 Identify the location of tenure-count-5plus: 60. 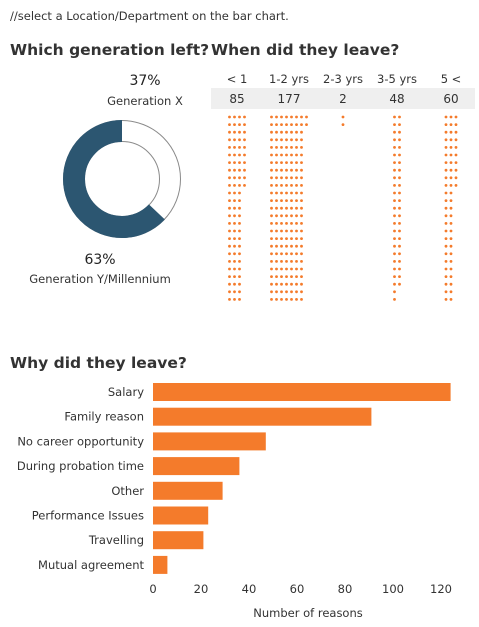
(451, 99).